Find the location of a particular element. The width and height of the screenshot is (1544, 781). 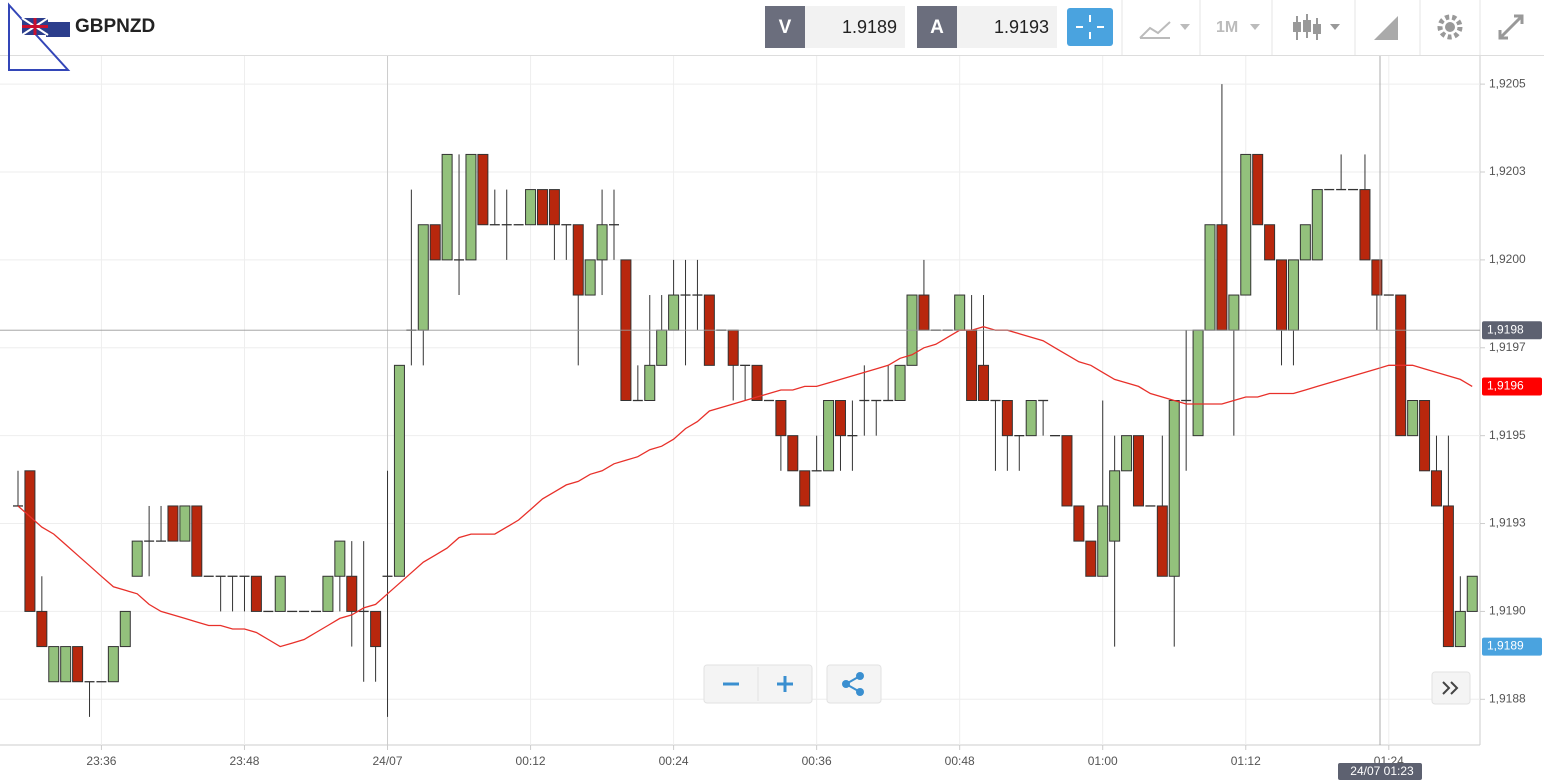

crosshair-time-bg is located at coordinates (1380, 771).